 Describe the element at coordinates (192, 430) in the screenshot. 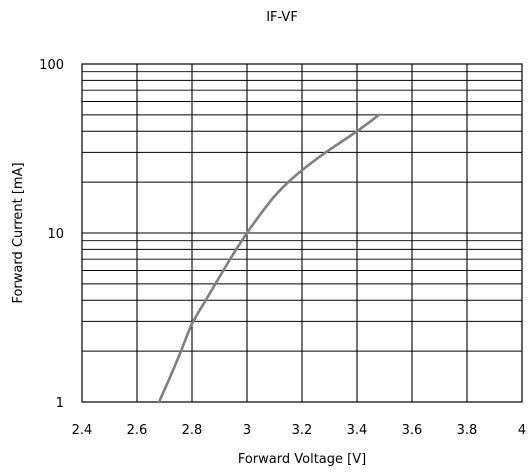

I see `x-tick-label: 2.8` at that location.